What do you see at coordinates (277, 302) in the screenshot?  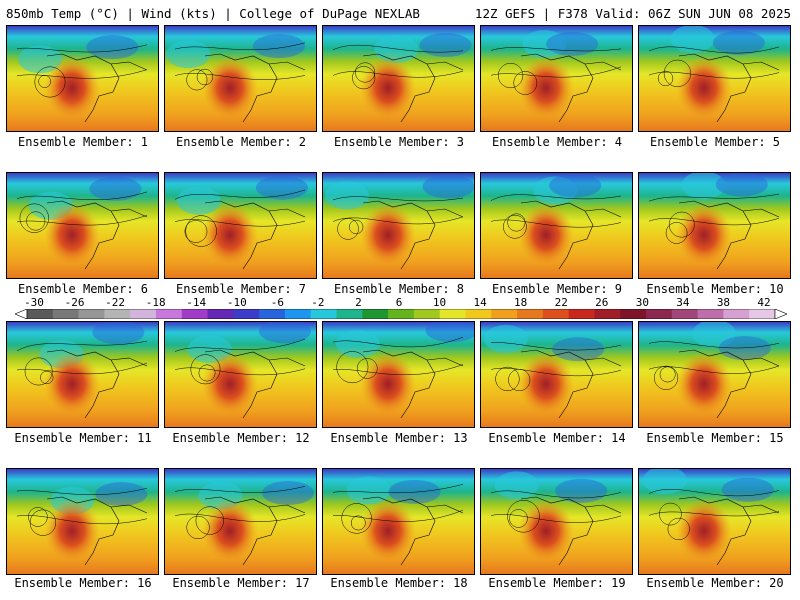 I see `colorbar-tick-label: -6` at bounding box center [277, 302].